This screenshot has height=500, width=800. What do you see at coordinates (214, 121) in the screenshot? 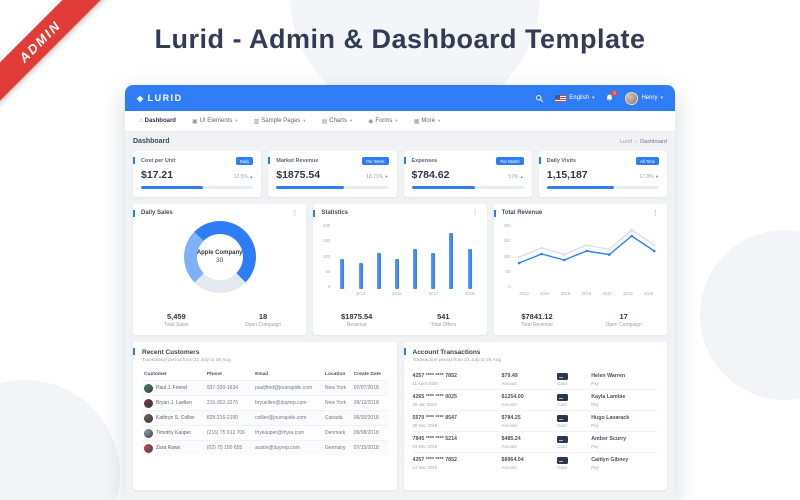
I see `menu-item-ui-elements: ▣ UI Elements ▾` at bounding box center [214, 121].